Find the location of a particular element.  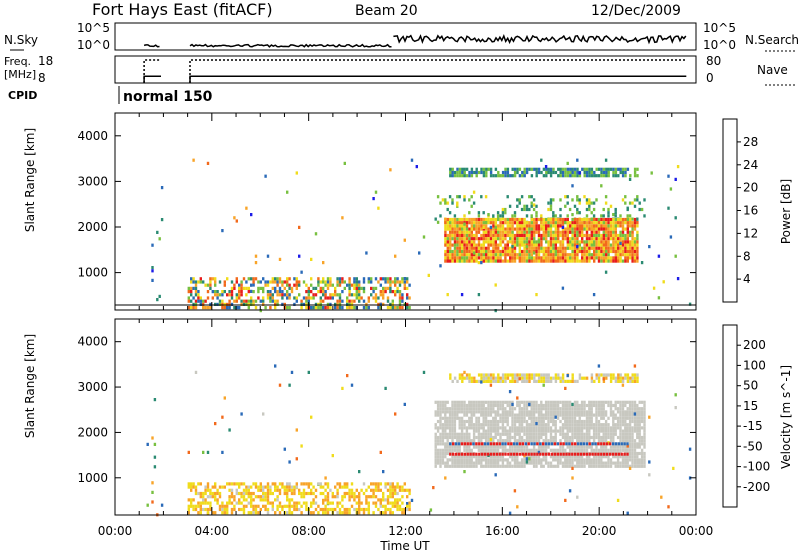

power-colorbar-label: Power [dB] is located at coordinates (786, 211).